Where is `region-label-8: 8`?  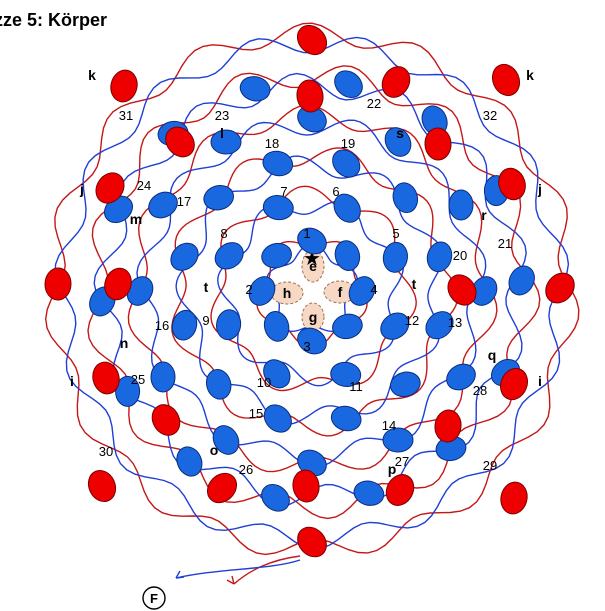 region-label-8: 8 is located at coordinates (223, 233).